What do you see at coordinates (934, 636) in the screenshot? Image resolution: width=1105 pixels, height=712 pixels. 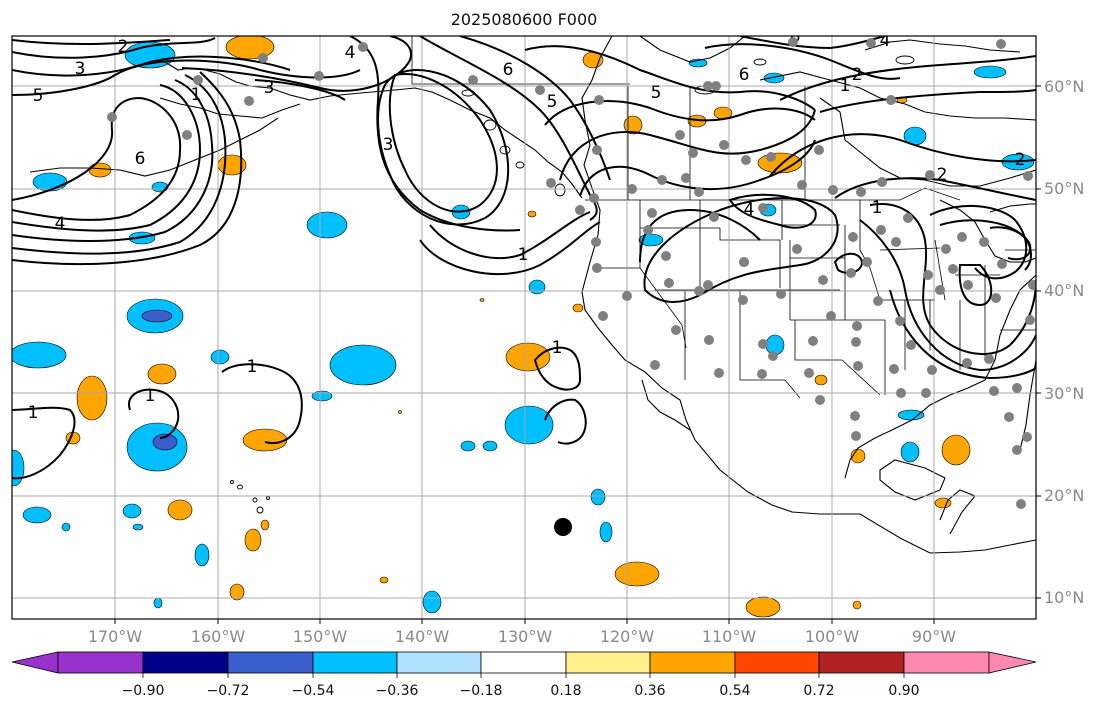 I see `lon-label: 90°W` at bounding box center [934, 636].